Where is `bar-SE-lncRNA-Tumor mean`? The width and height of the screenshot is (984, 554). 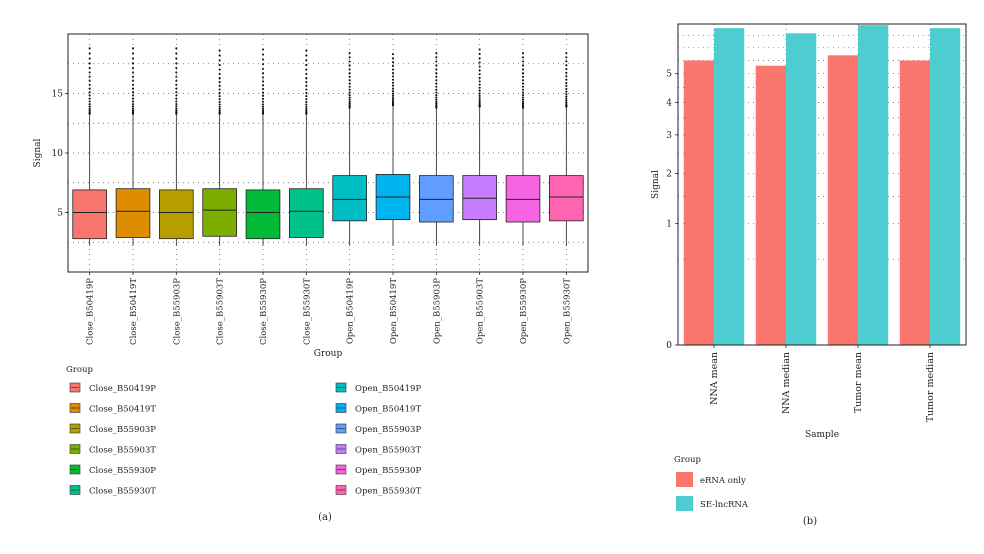
bar-SE-lncRNA-Tumor mean is located at coordinates (873, 185).